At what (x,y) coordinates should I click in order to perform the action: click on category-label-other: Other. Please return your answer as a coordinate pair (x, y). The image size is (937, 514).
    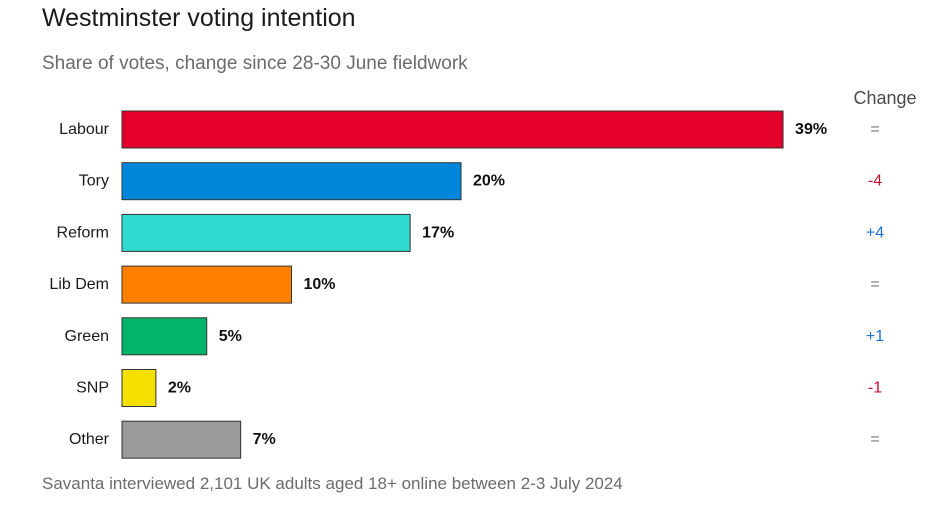
    Looking at the image, I should click on (89, 439).